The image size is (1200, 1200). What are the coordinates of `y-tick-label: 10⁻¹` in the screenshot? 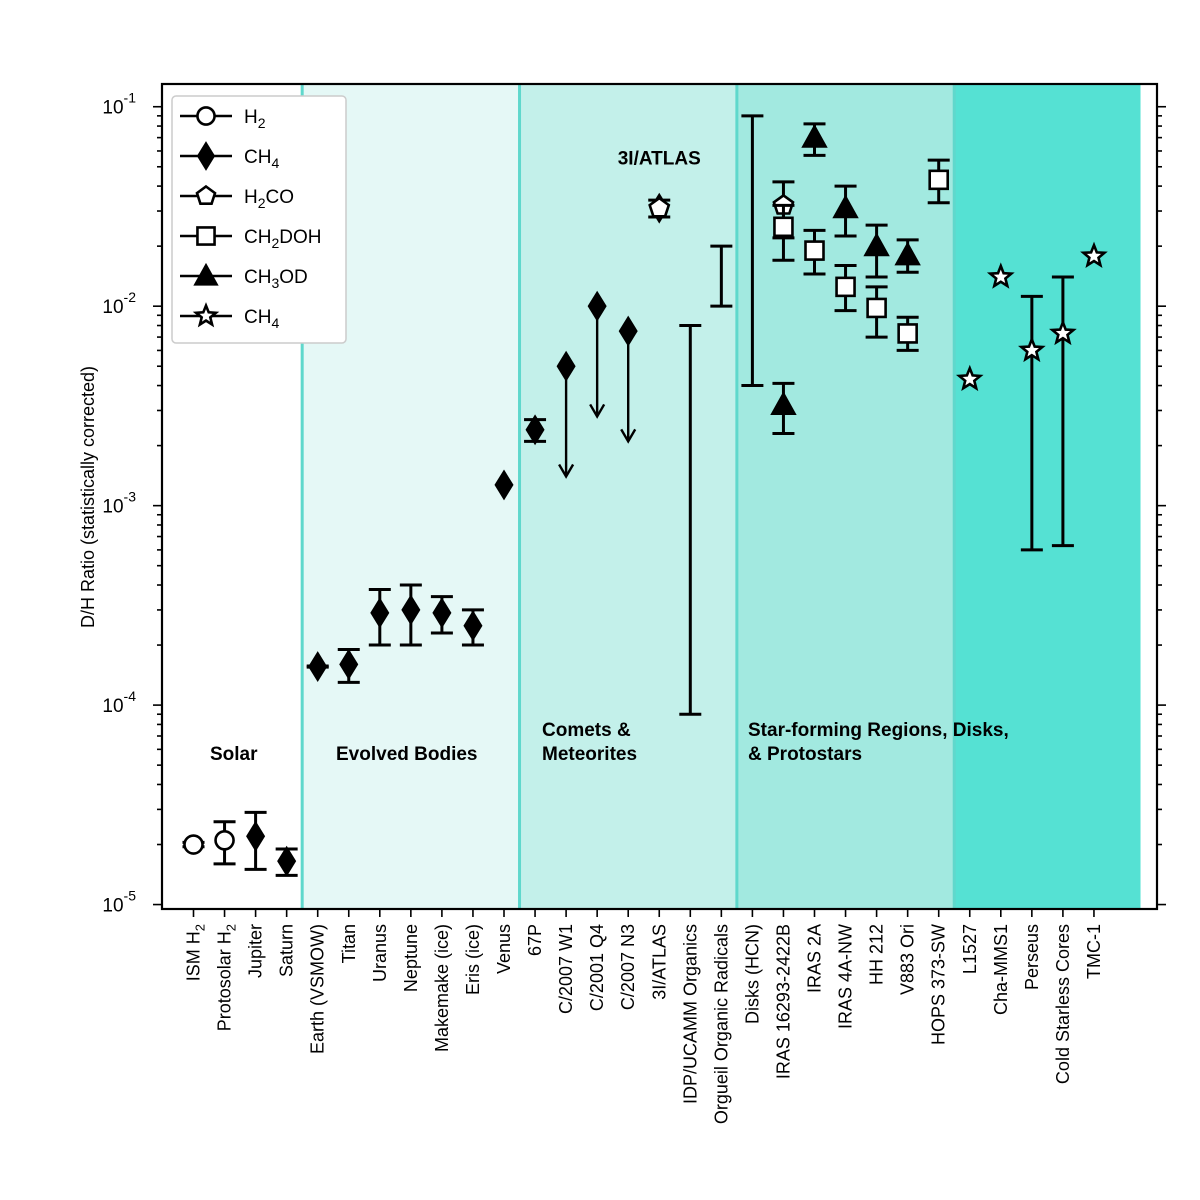 It's located at (119, 104).